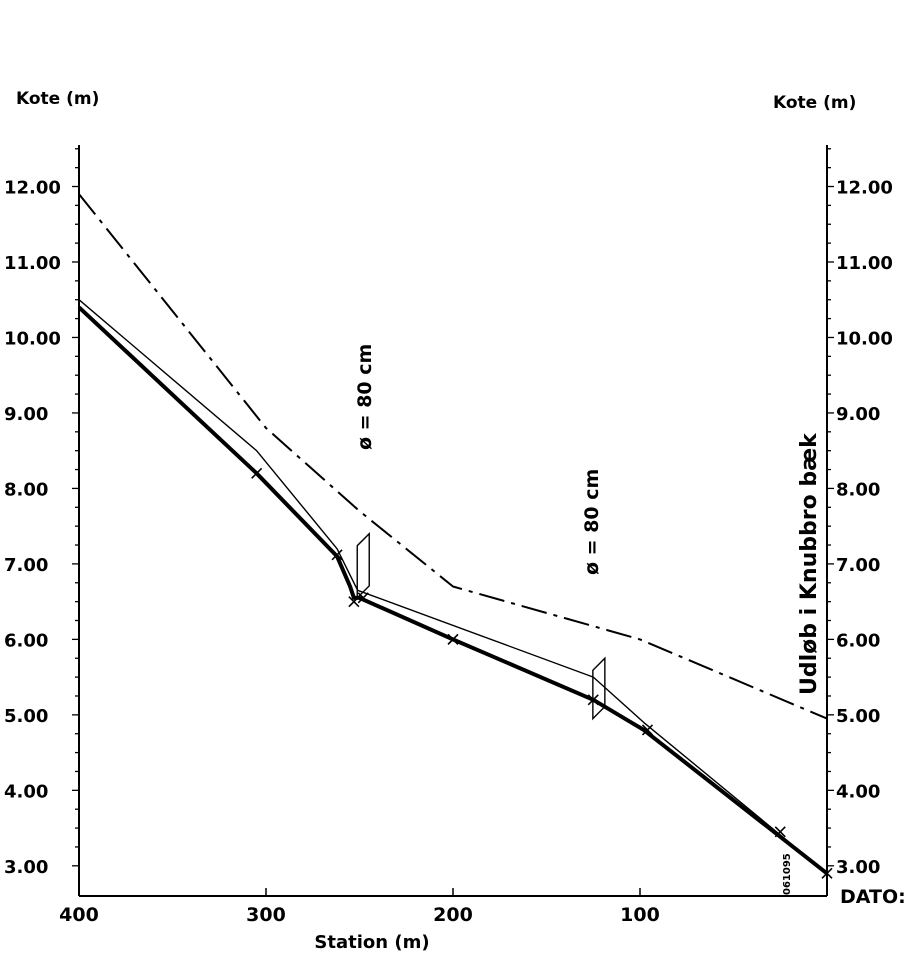 The height and width of the screenshot is (968, 920). What do you see at coordinates (858, 640) in the screenshot?
I see `y-tick-label-right: 6.00` at bounding box center [858, 640].